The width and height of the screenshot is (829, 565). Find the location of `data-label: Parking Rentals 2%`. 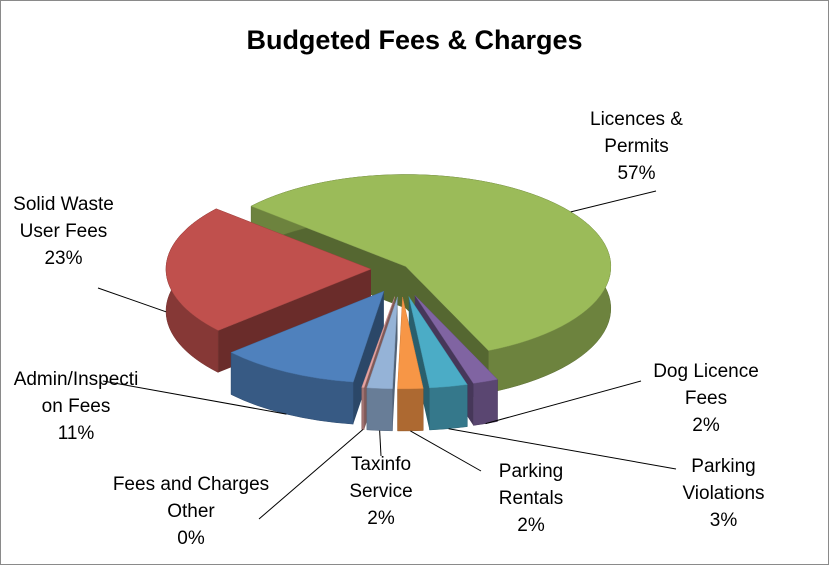

data-label: Parking Rentals 2% is located at coordinates (531, 498).